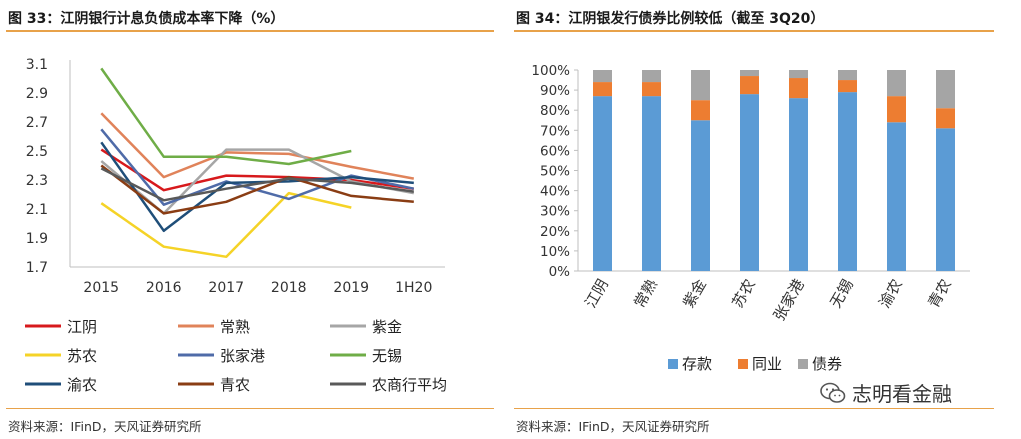 The height and width of the screenshot is (439, 1021). I want to click on y-tick-label: 10%, so click(555, 252).